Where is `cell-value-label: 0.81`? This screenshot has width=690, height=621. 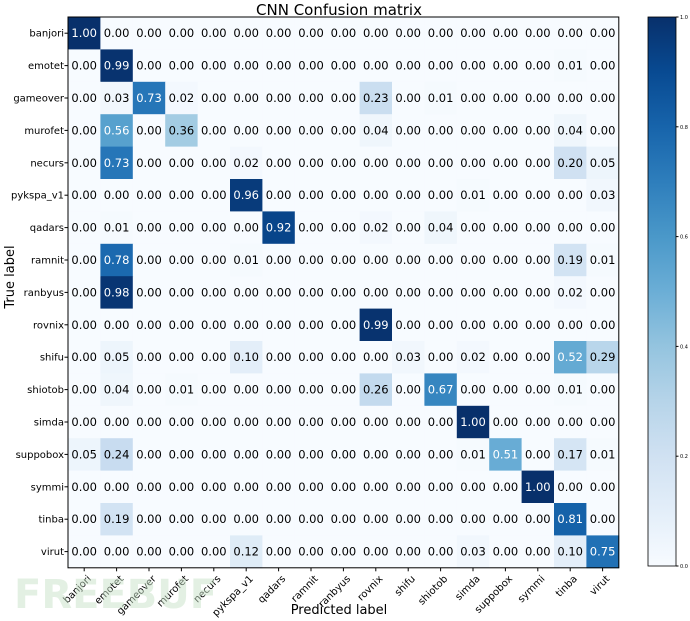
cell-value-label: 0.81 is located at coordinates (570, 519).